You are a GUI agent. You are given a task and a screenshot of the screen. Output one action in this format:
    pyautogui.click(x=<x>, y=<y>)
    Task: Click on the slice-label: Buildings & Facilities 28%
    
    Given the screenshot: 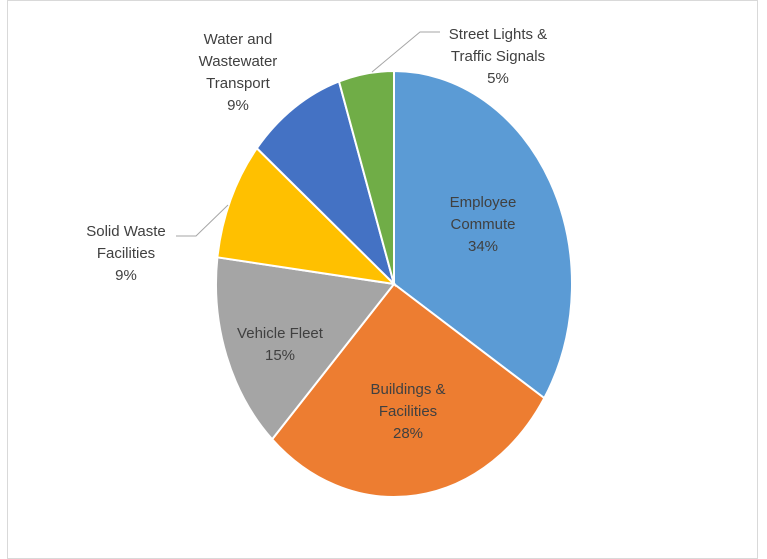 What is the action you would take?
    pyautogui.click(x=408, y=412)
    